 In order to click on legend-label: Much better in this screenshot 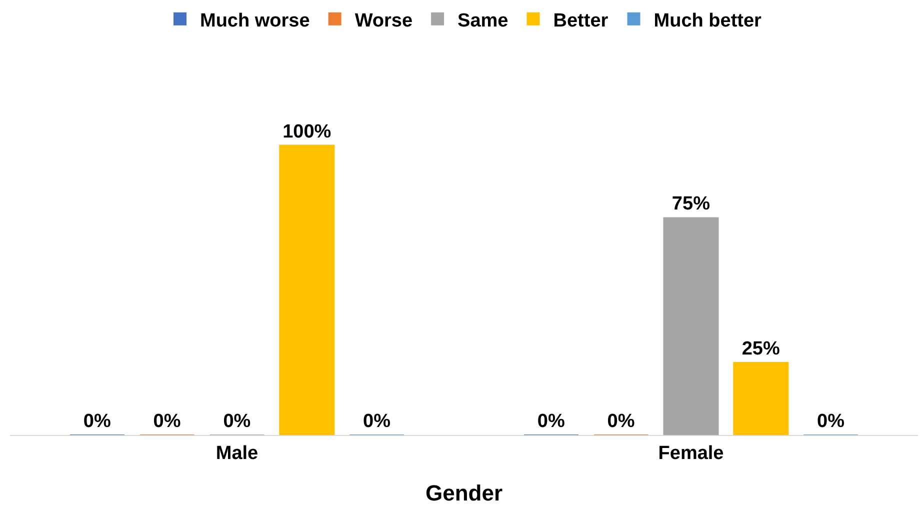, I will do `click(708, 21)`.